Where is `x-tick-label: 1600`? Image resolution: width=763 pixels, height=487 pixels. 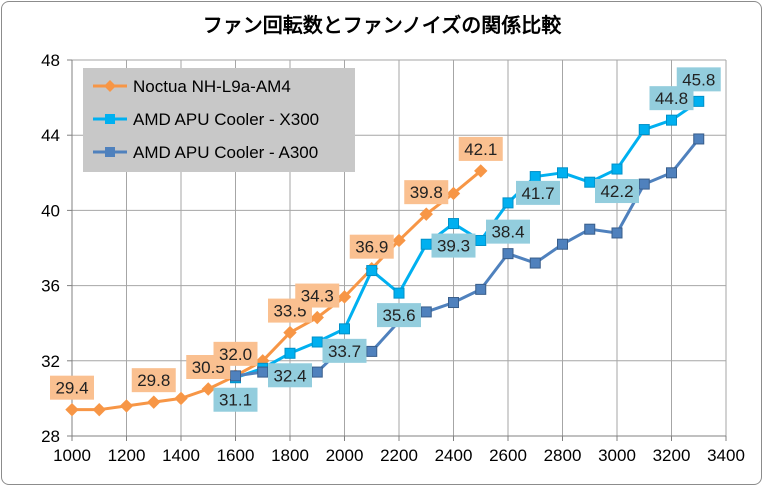
x-tick-label: 1600 is located at coordinates (236, 455).